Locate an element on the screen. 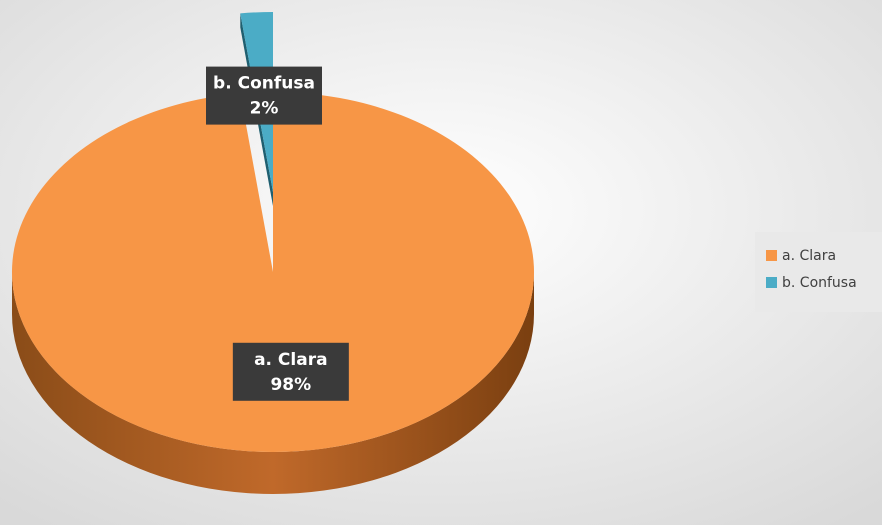  legend-box is located at coordinates (818, 272).